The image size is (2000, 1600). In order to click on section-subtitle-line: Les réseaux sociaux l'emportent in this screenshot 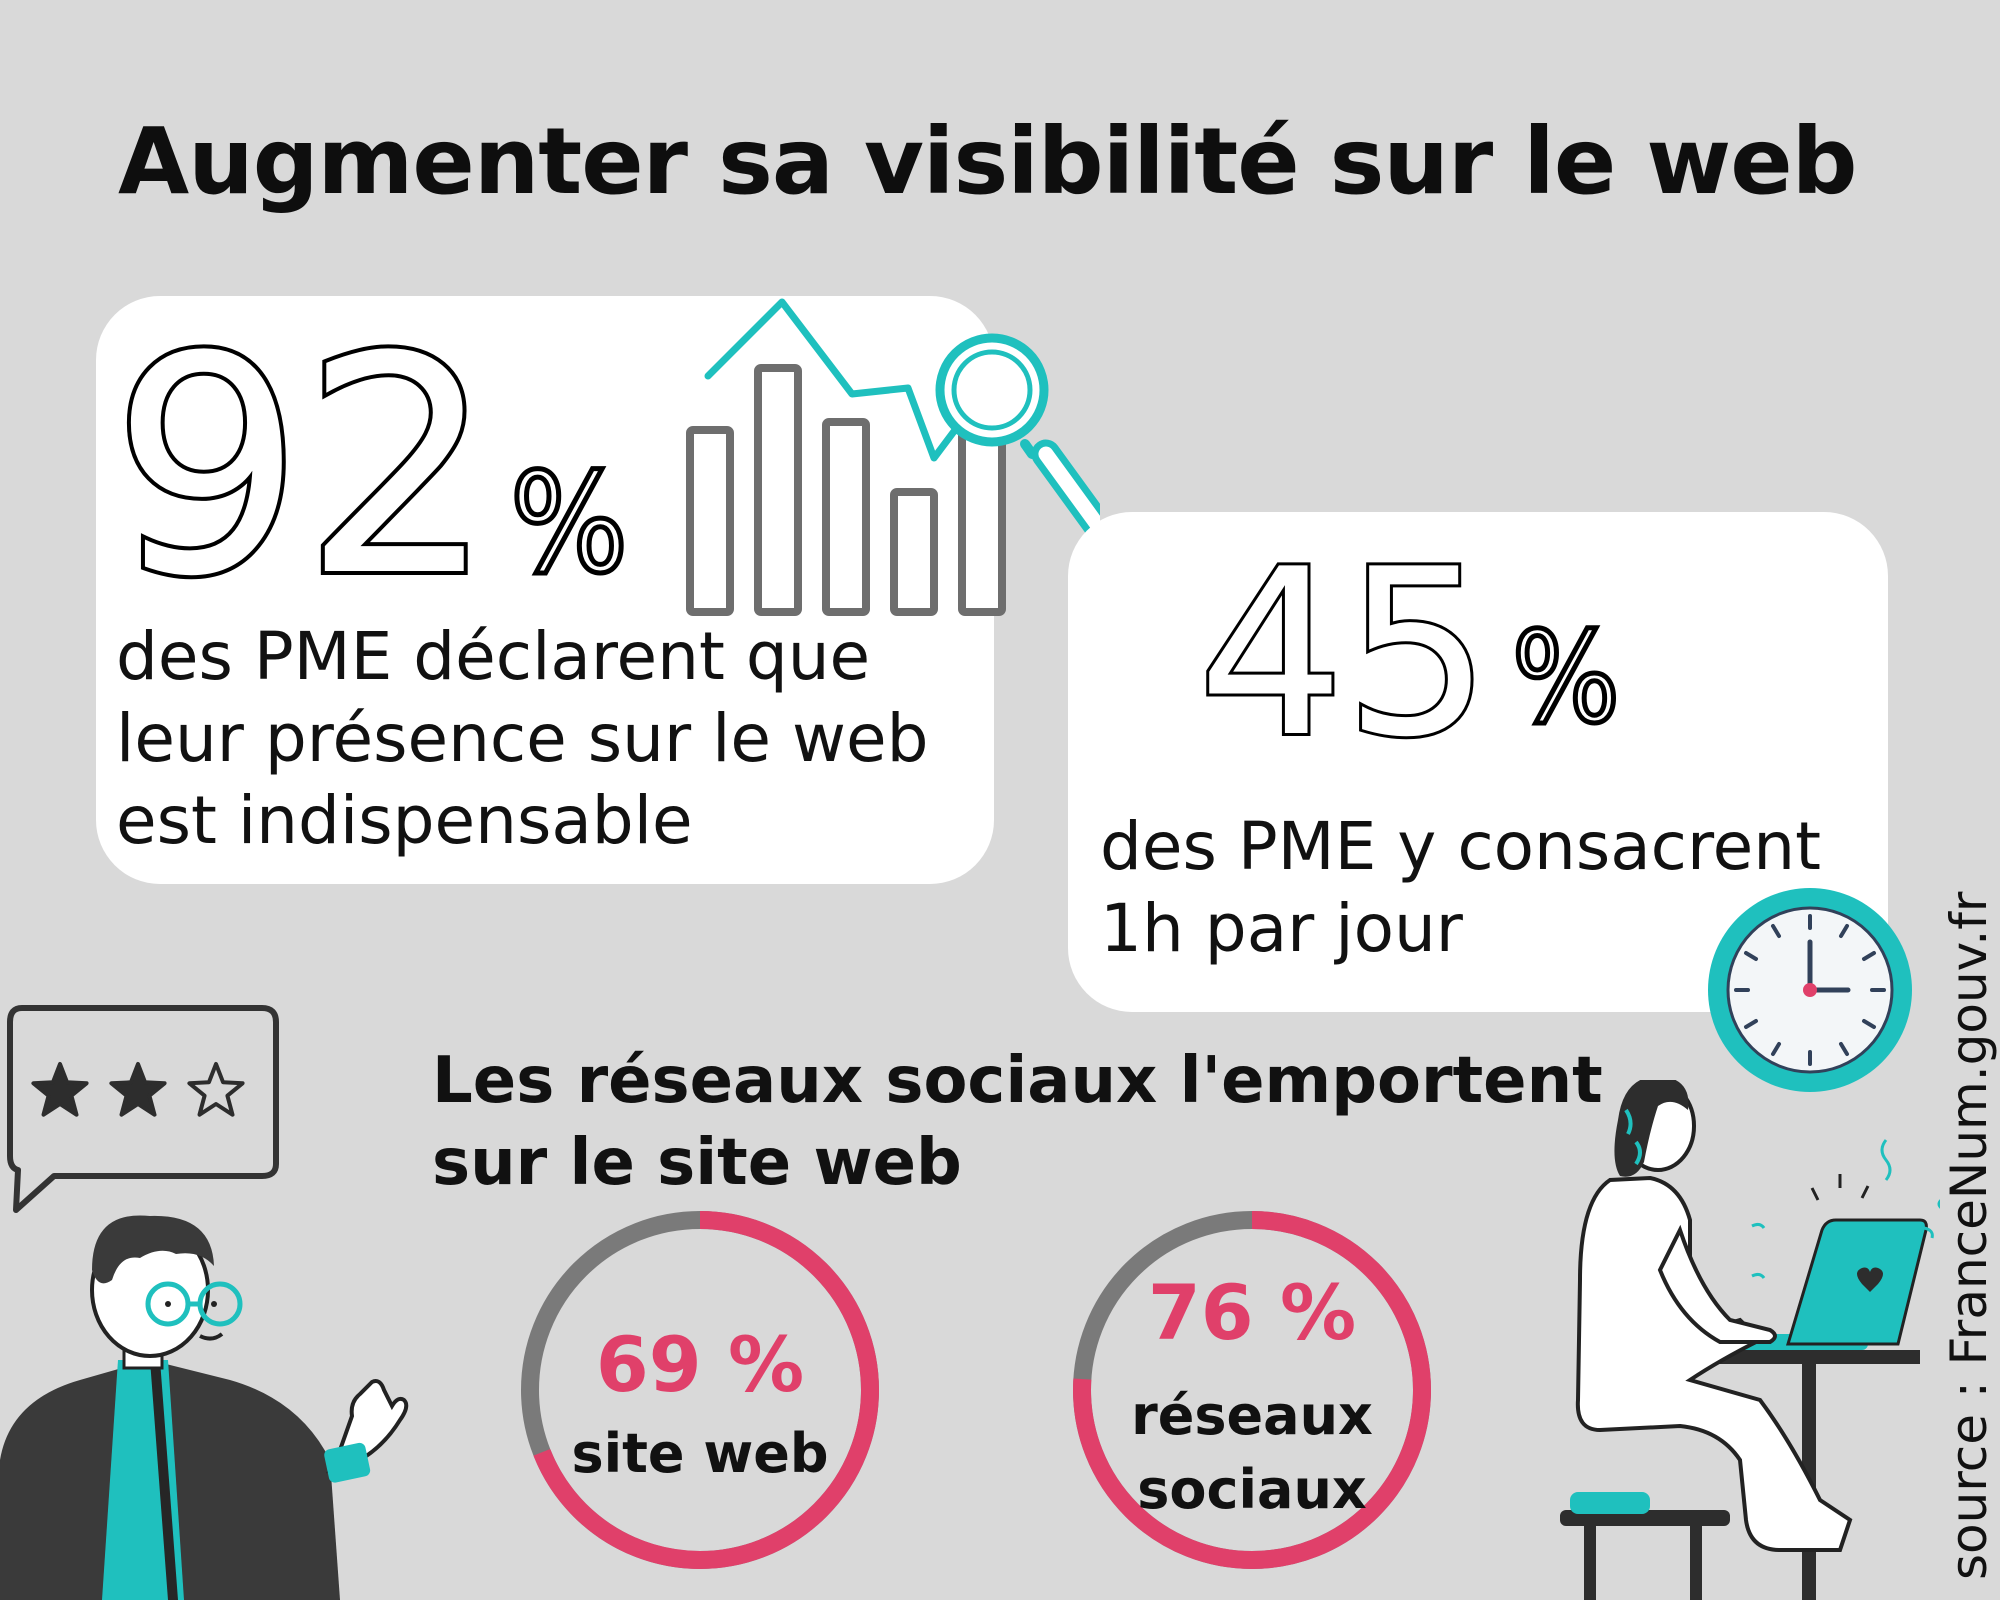, I will do `click(1017, 1081)`.